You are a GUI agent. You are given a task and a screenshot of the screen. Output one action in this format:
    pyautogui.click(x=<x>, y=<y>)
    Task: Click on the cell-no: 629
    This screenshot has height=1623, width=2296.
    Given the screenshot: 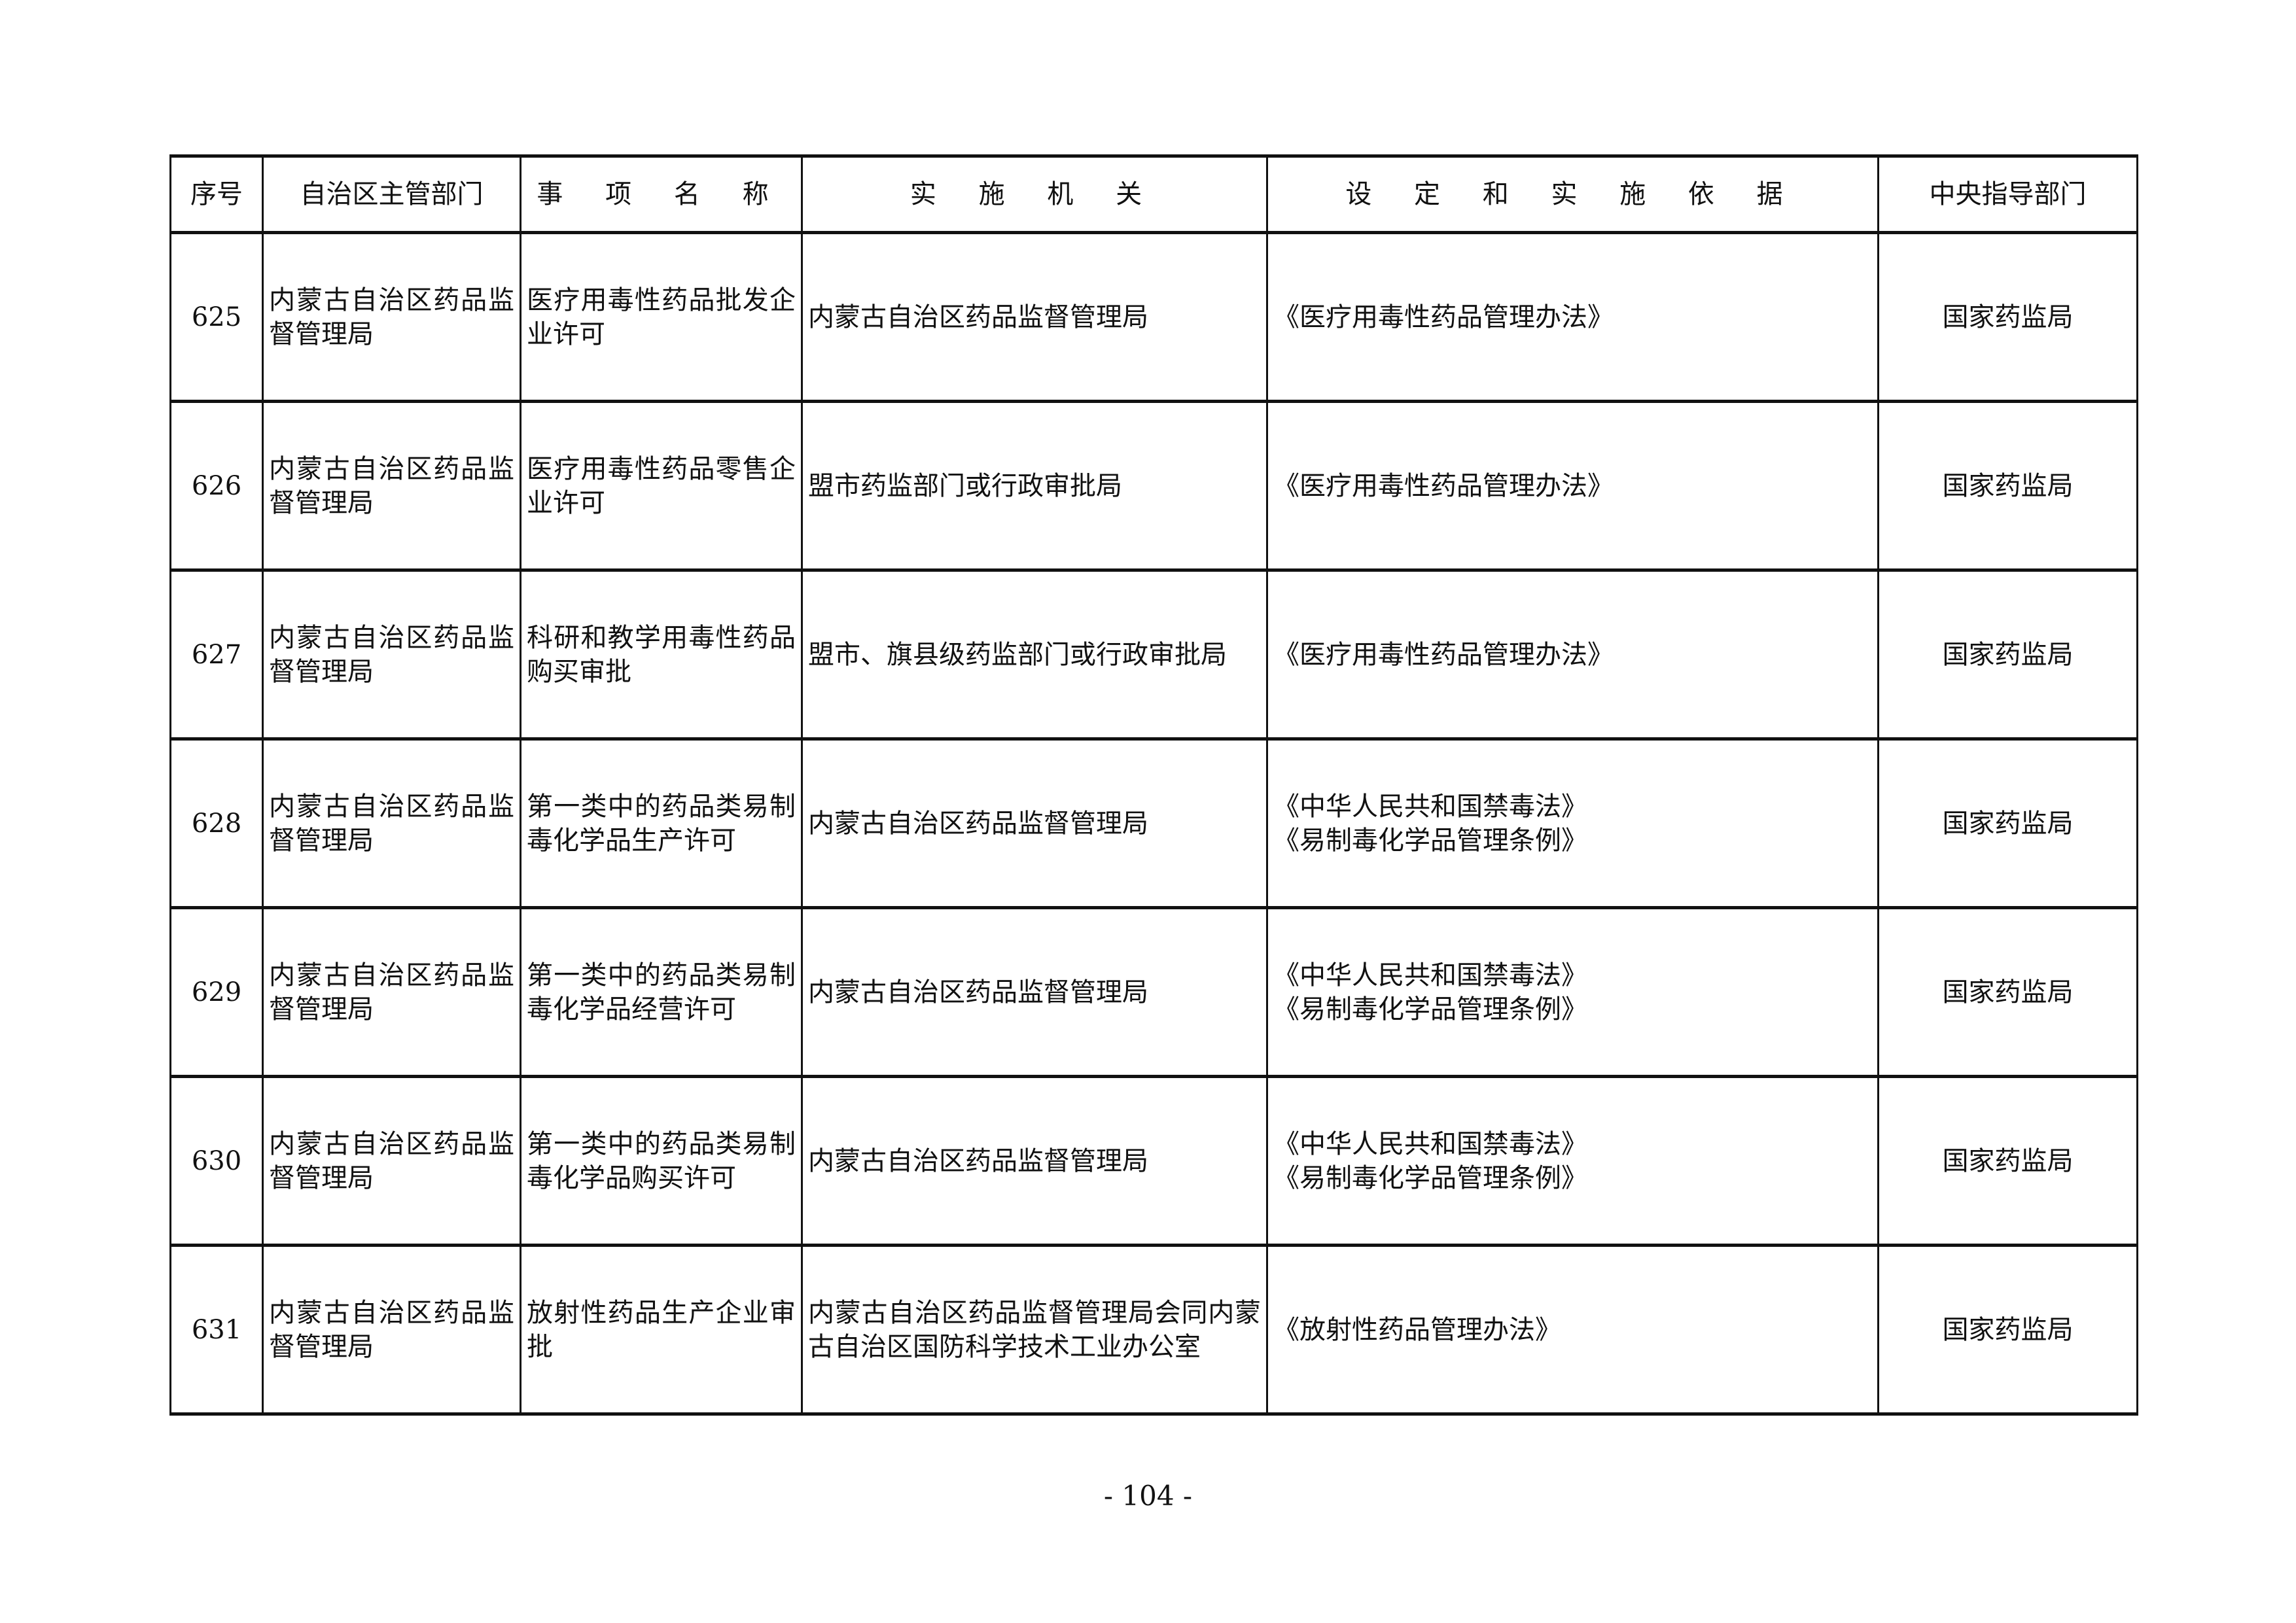 What is the action you would take?
    pyautogui.click(x=217, y=992)
    